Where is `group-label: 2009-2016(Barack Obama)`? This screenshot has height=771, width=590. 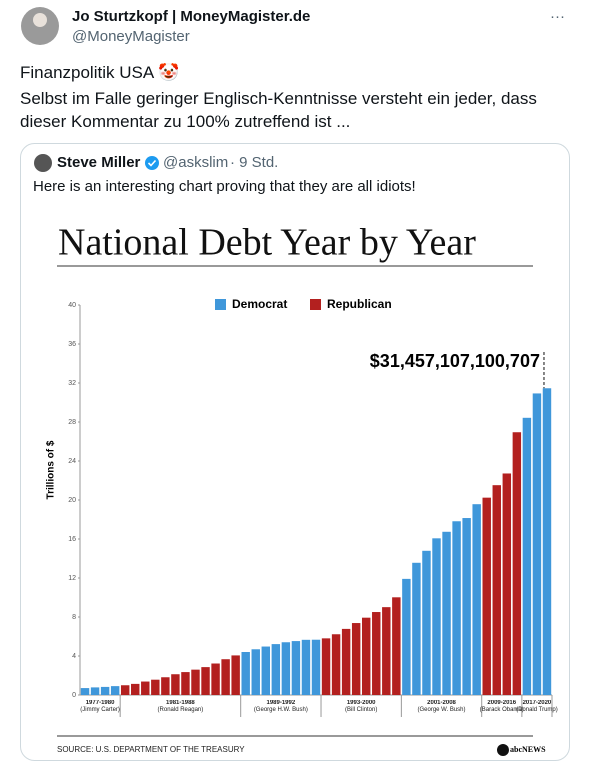 group-label: 2009-2016(Barack Obama) is located at coordinates (502, 707).